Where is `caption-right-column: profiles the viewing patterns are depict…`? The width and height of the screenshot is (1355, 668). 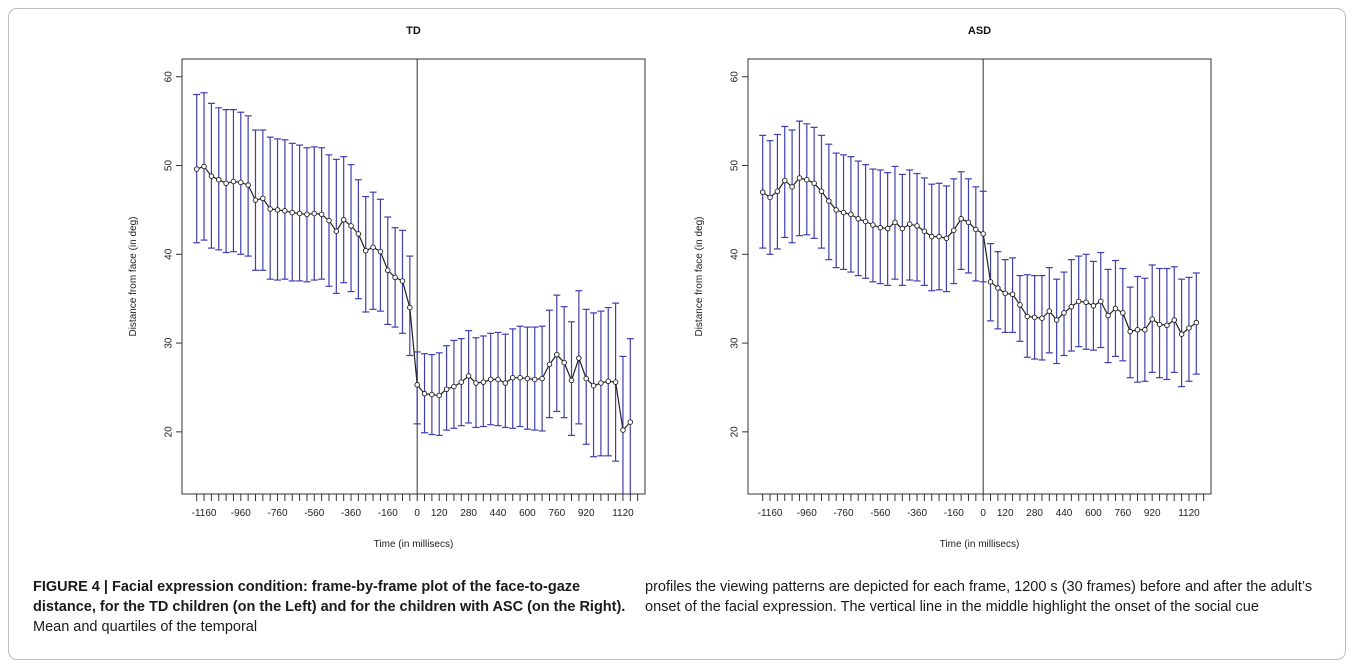
caption-right-column: profiles the viewing patterns are depict… is located at coordinates (979, 597).